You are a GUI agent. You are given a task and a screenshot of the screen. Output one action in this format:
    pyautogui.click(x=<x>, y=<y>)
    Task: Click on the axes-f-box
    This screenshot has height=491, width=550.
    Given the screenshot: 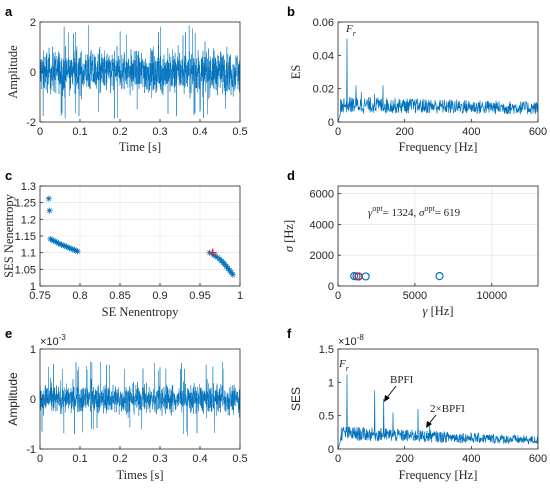 What is the action you would take?
    pyautogui.click(x=438, y=399)
    